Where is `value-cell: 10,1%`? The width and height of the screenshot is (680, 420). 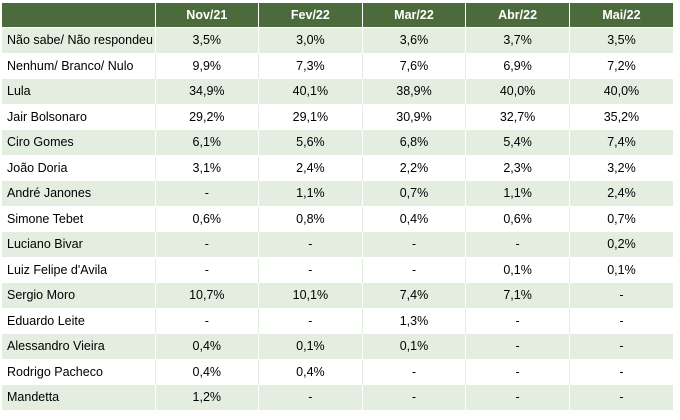
value-cell: 10,1% is located at coordinates (310, 295).